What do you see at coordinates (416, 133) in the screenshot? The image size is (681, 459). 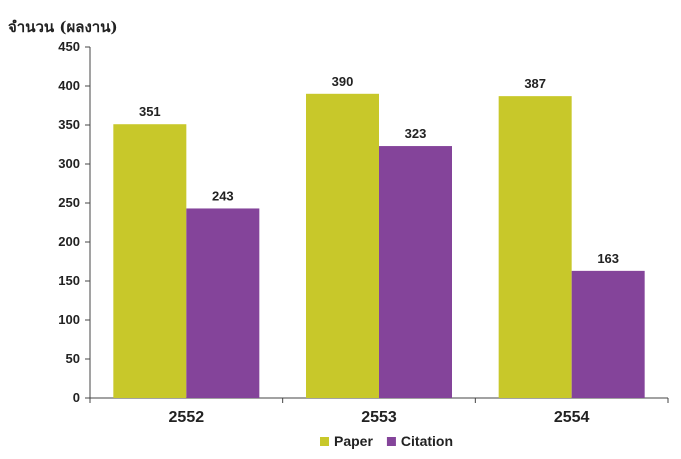 I see `data-label: 323` at bounding box center [416, 133].